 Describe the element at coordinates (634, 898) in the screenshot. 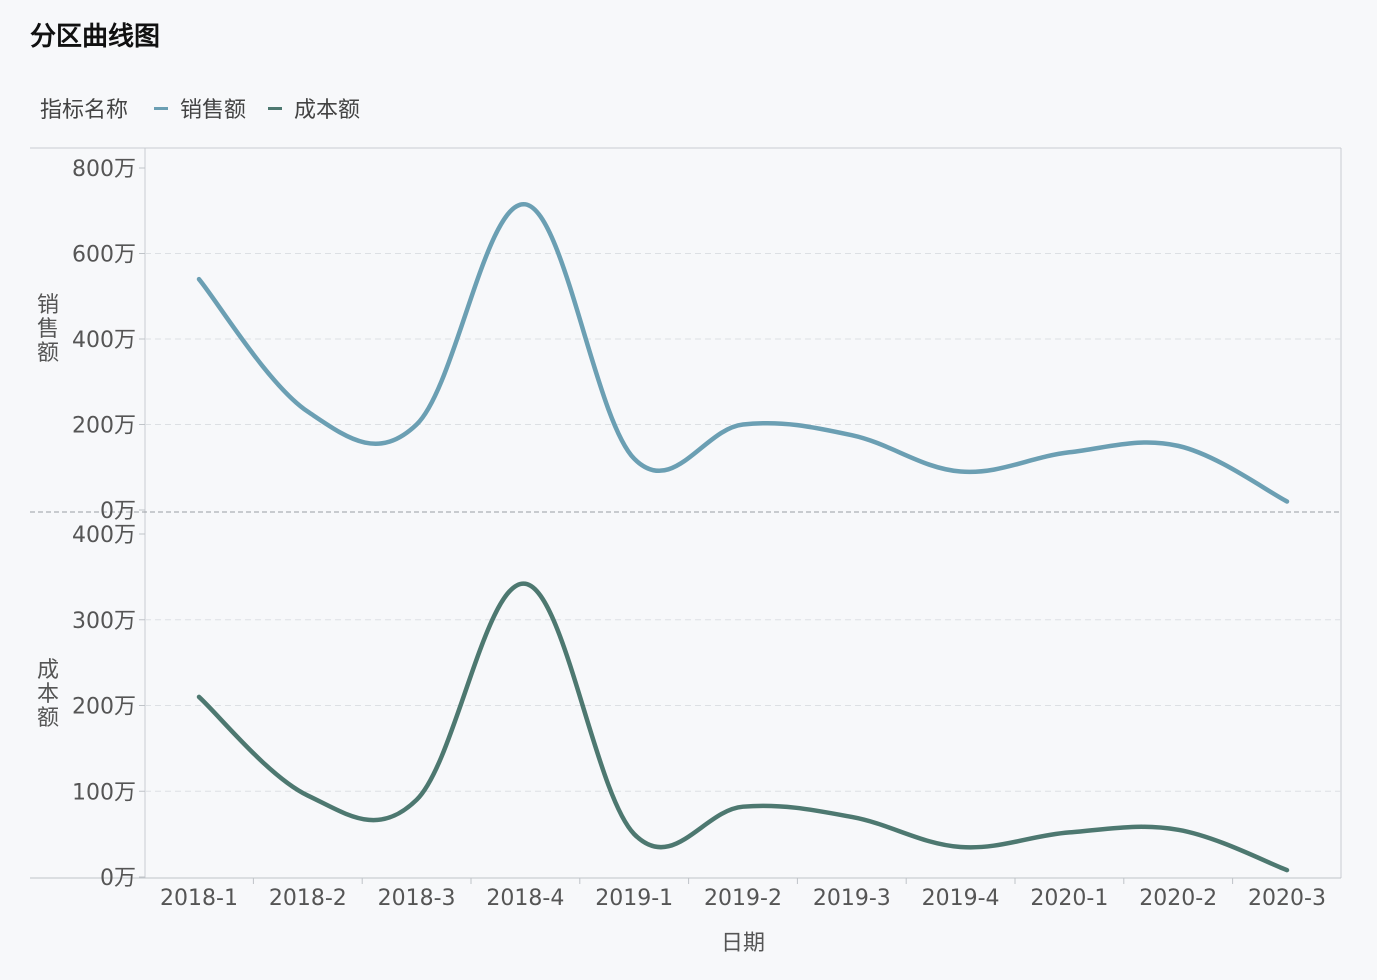

I see `x-tick-label-4: 2019-1` at that location.